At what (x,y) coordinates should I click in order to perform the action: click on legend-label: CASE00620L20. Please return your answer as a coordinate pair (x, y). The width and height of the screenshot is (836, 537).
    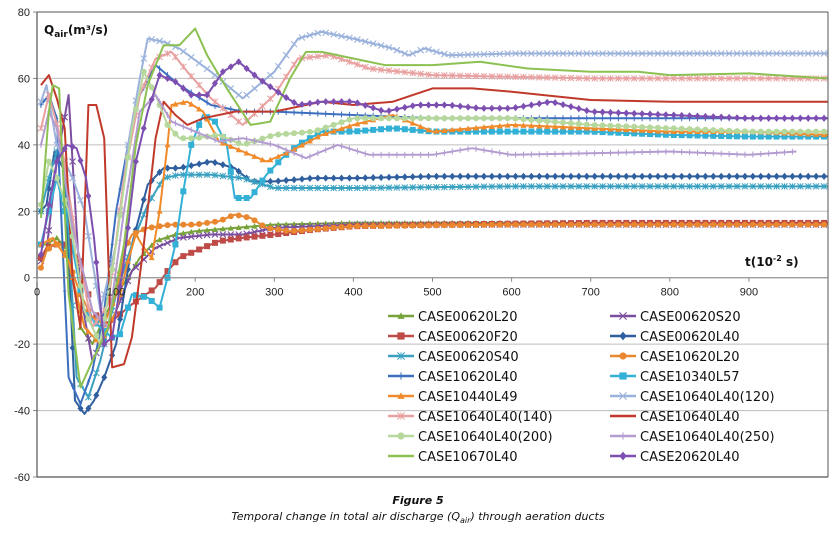
    Looking at the image, I should click on (468, 317).